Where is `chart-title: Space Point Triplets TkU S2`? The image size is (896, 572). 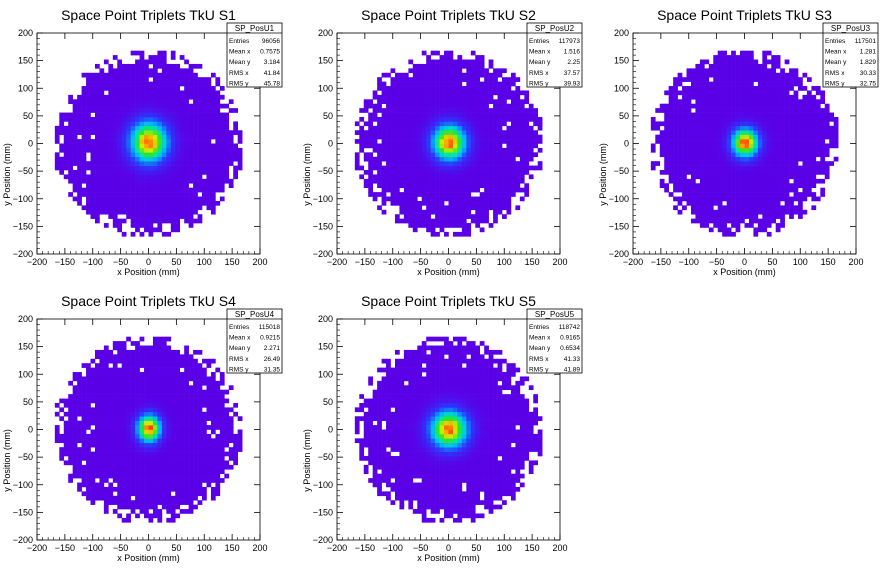 chart-title: Space Point Triplets TkU S2 is located at coordinates (448, 15).